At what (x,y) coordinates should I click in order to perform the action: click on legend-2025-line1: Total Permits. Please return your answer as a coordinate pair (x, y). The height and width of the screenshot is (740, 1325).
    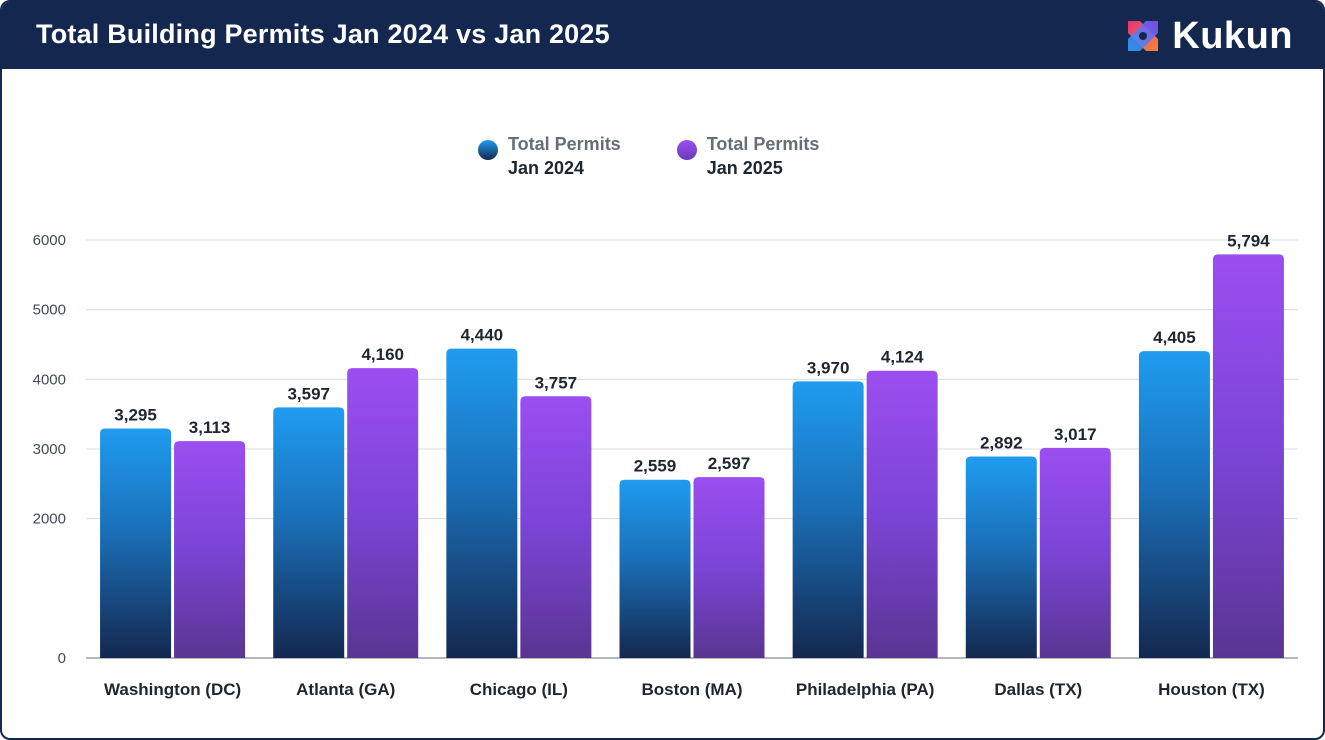
    Looking at the image, I should click on (763, 144).